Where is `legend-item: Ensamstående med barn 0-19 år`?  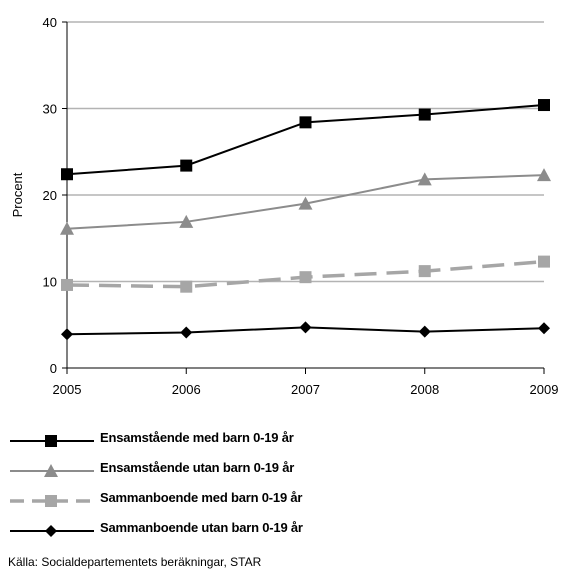 legend-item: Ensamstående med barn 0-19 år is located at coordinates (218, 441).